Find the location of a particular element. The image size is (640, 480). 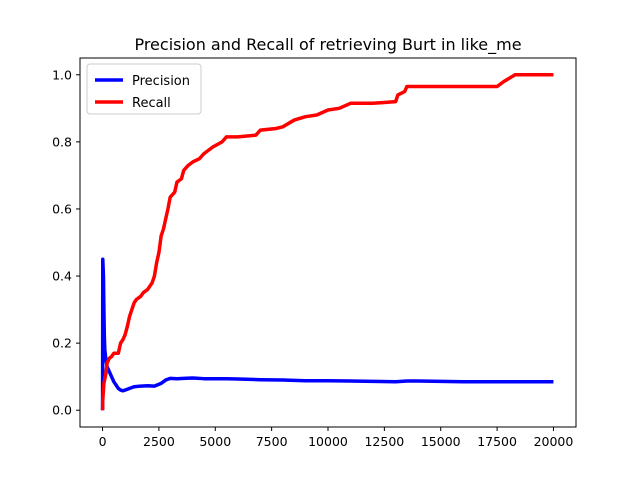

x-tick-label: 15000 is located at coordinates (441, 441).